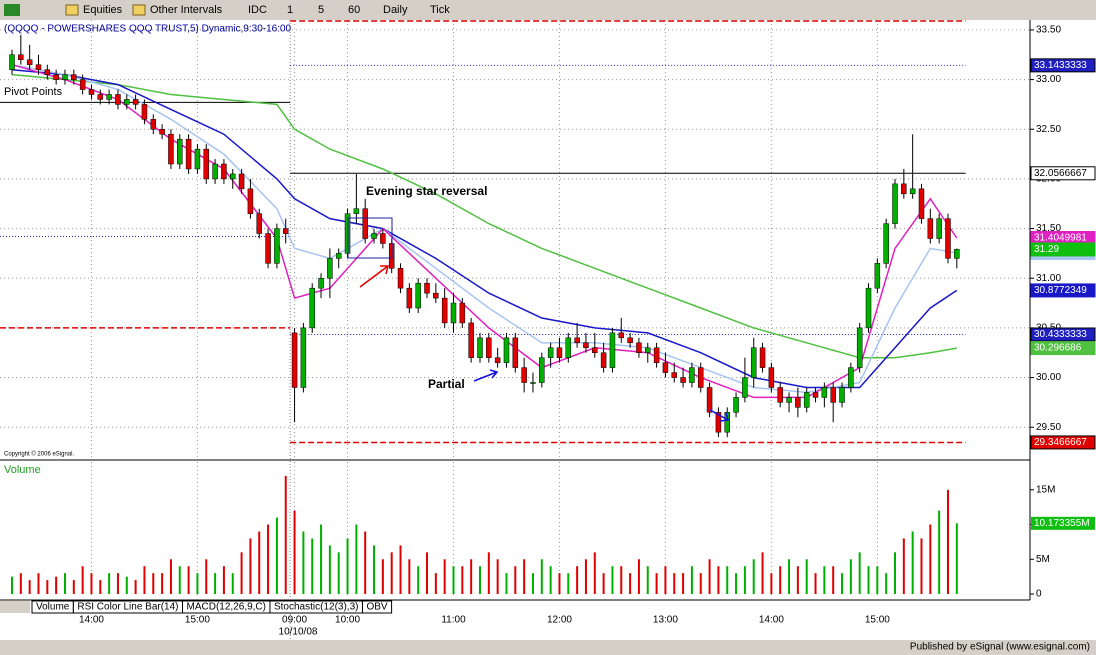  Describe the element at coordinates (1060, 334) in the screenshot. I see `level-box-label: 30.4333333` at that location.